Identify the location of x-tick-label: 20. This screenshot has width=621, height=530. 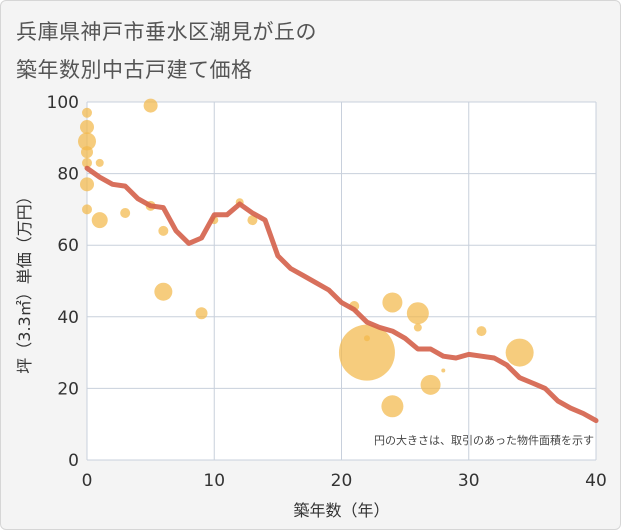
(342, 481).